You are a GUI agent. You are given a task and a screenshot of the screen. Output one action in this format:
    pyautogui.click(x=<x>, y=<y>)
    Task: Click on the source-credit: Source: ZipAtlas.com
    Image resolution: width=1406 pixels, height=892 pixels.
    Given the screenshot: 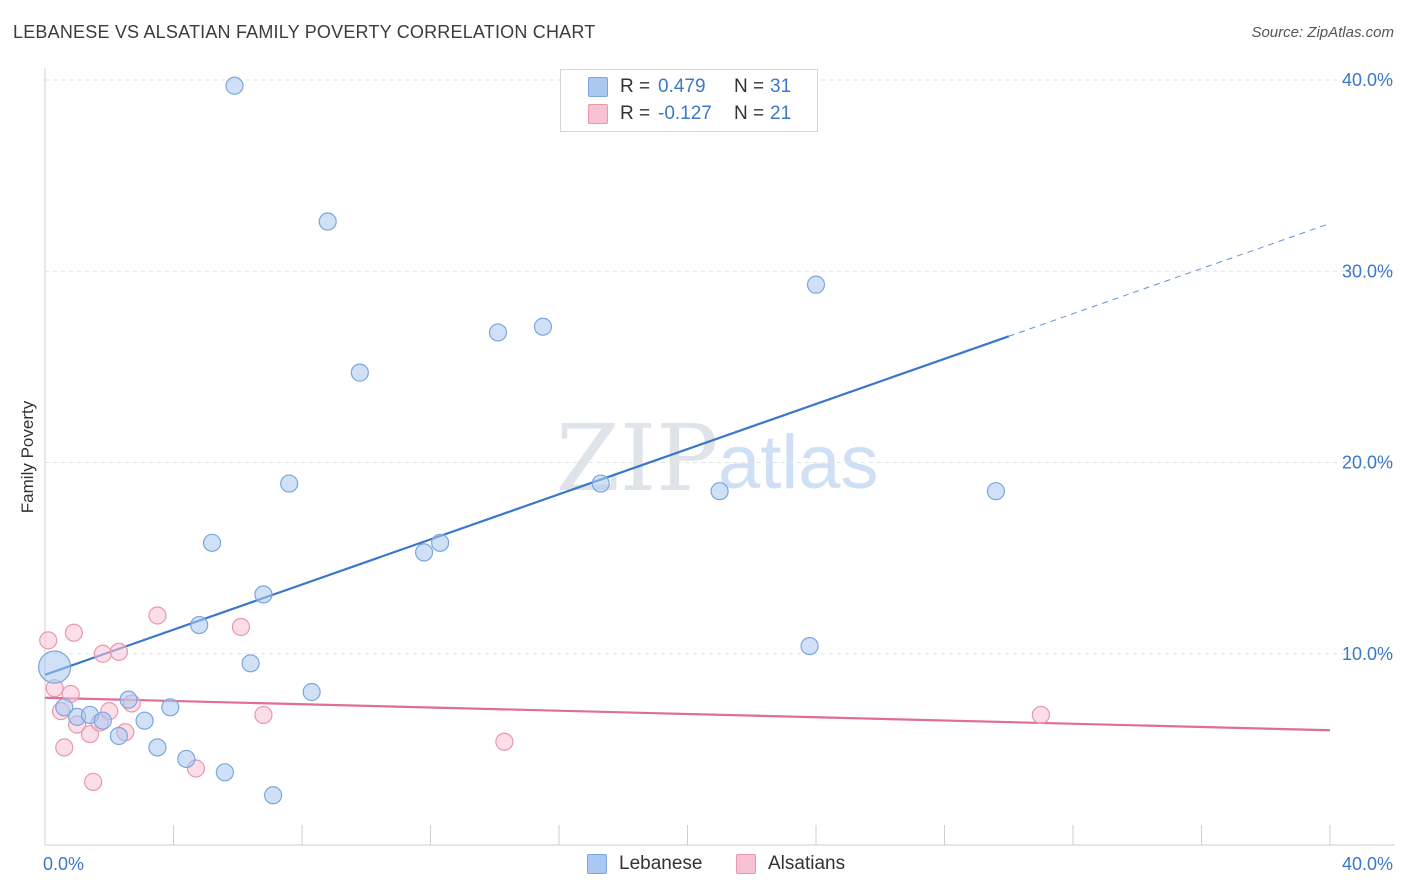 What is the action you would take?
    pyautogui.click(x=1322, y=32)
    